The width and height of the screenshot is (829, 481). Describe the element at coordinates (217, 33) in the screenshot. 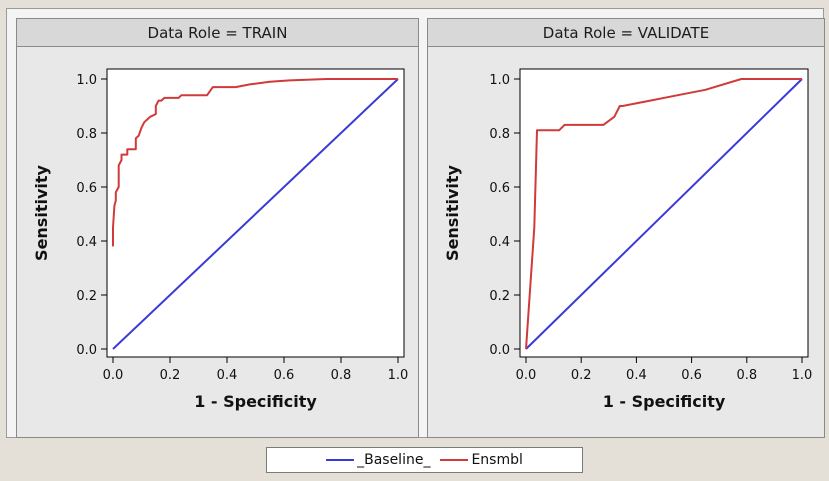

I see `panel-title: Data Role = TRAIN` at that location.